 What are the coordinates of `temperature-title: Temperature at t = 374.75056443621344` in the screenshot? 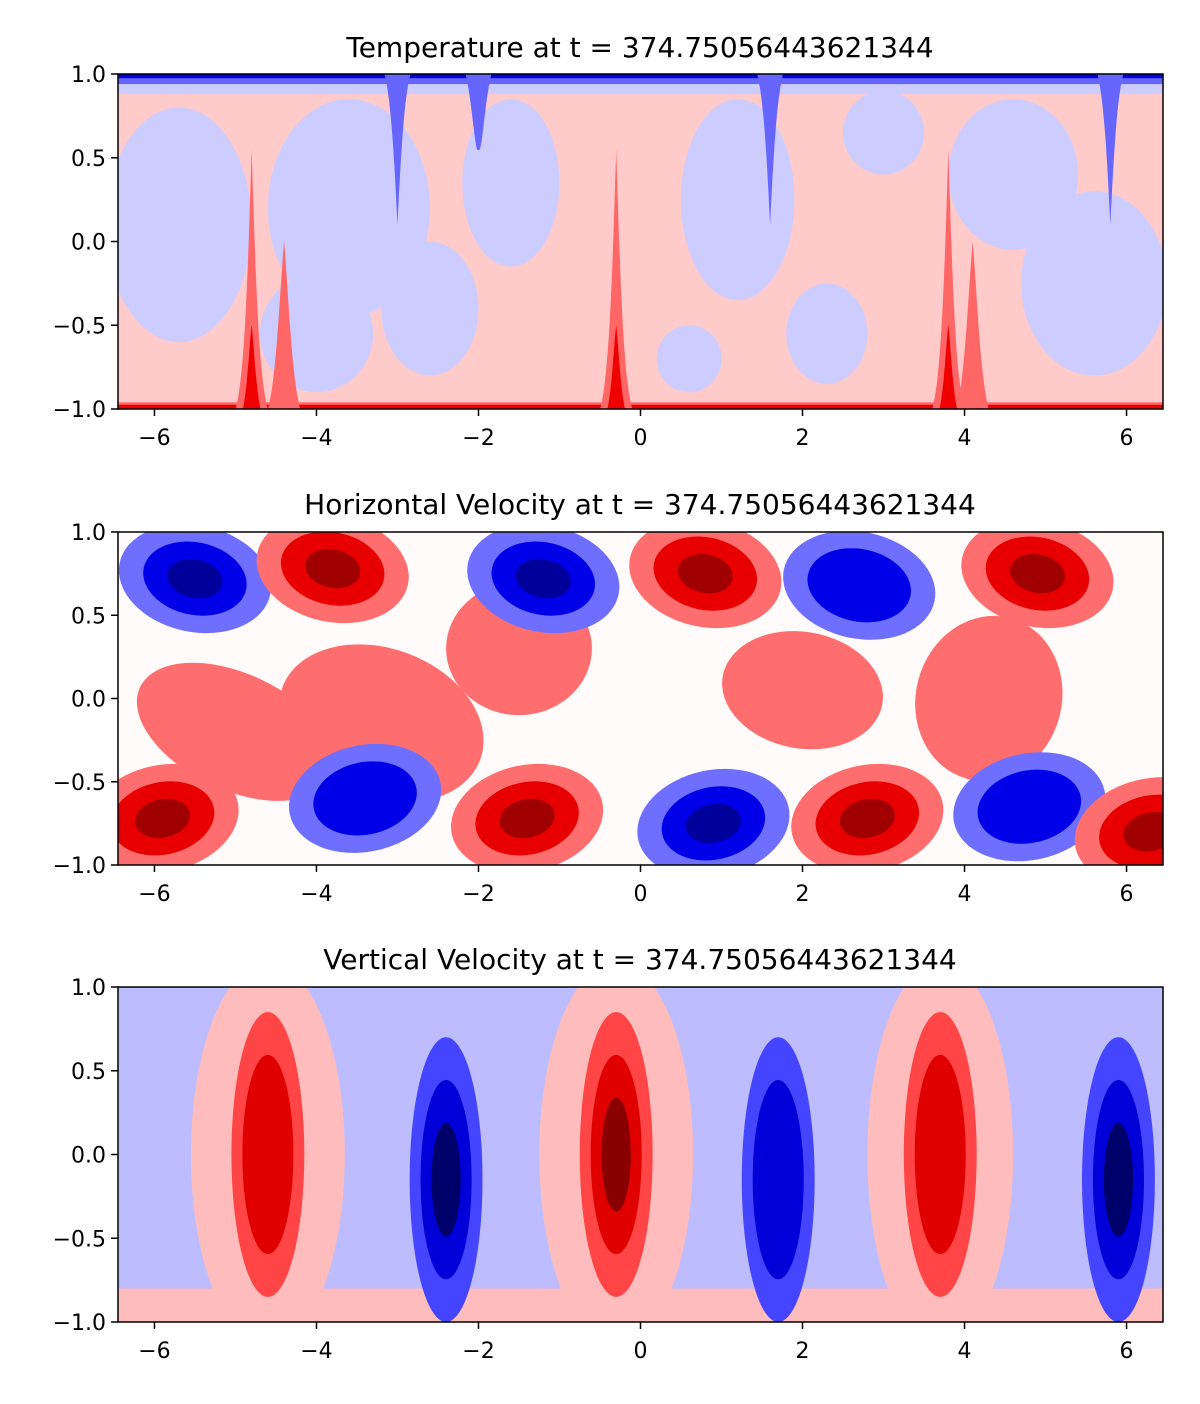 It's located at (639, 47).